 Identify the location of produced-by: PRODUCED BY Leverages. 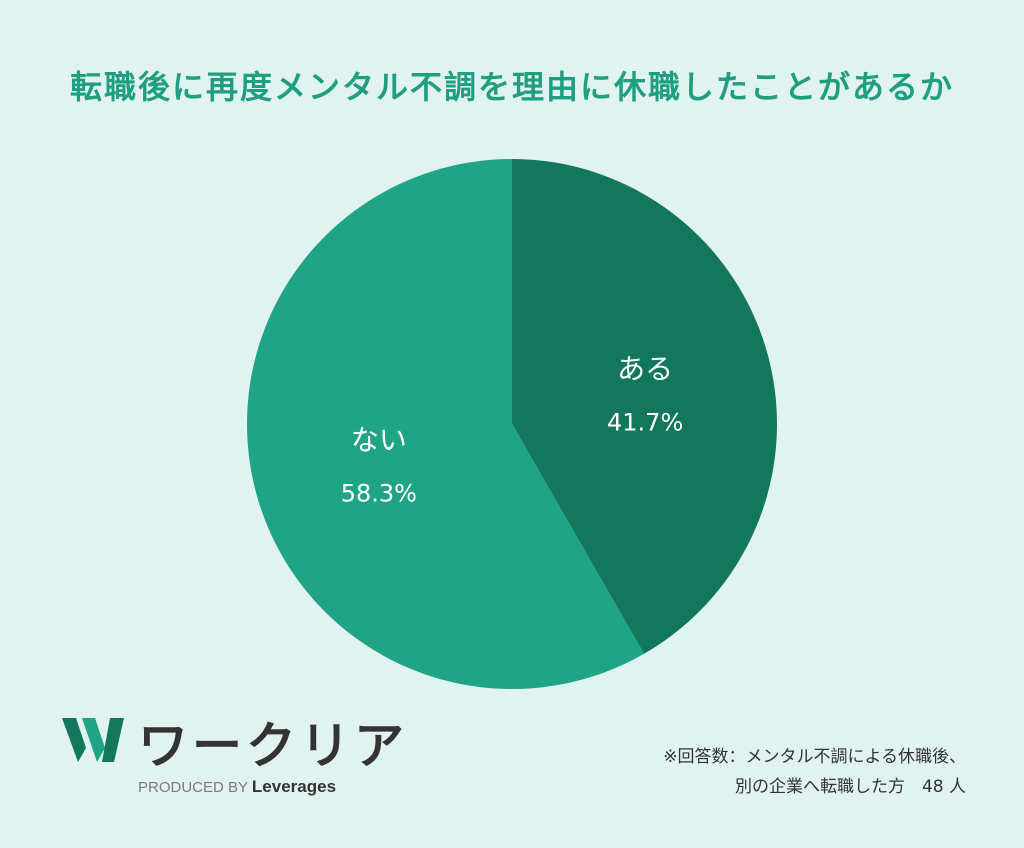
(237, 787).